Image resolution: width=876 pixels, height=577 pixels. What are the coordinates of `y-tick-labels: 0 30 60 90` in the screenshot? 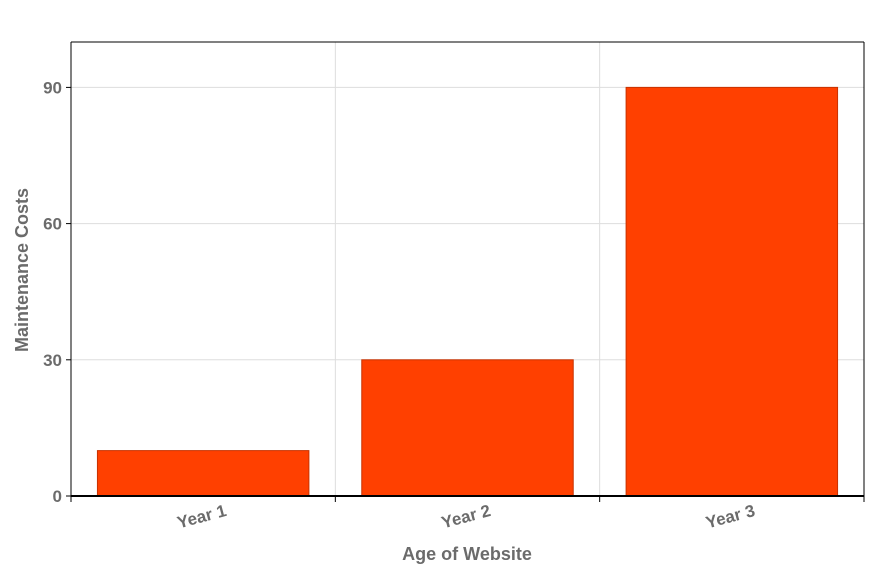 It's located at (52, 292).